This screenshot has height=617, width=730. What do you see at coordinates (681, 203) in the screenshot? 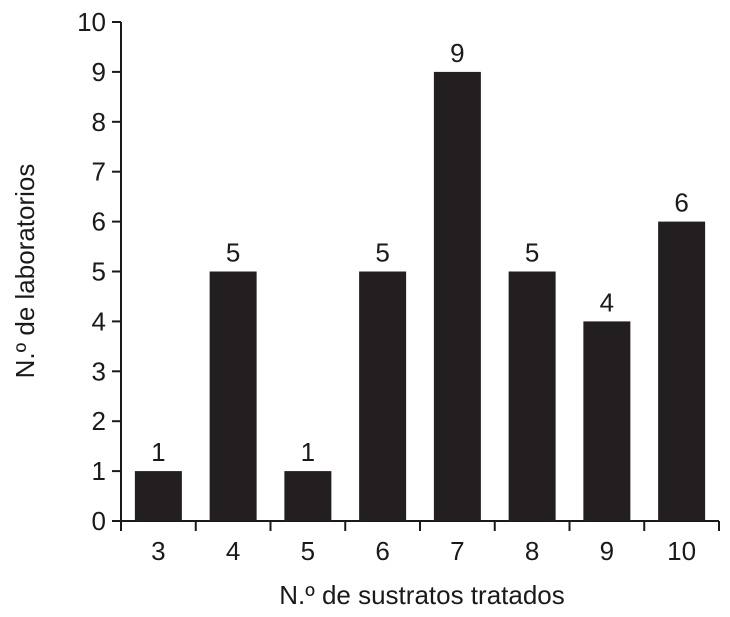
I see `bar-value-label: 6` at bounding box center [681, 203].